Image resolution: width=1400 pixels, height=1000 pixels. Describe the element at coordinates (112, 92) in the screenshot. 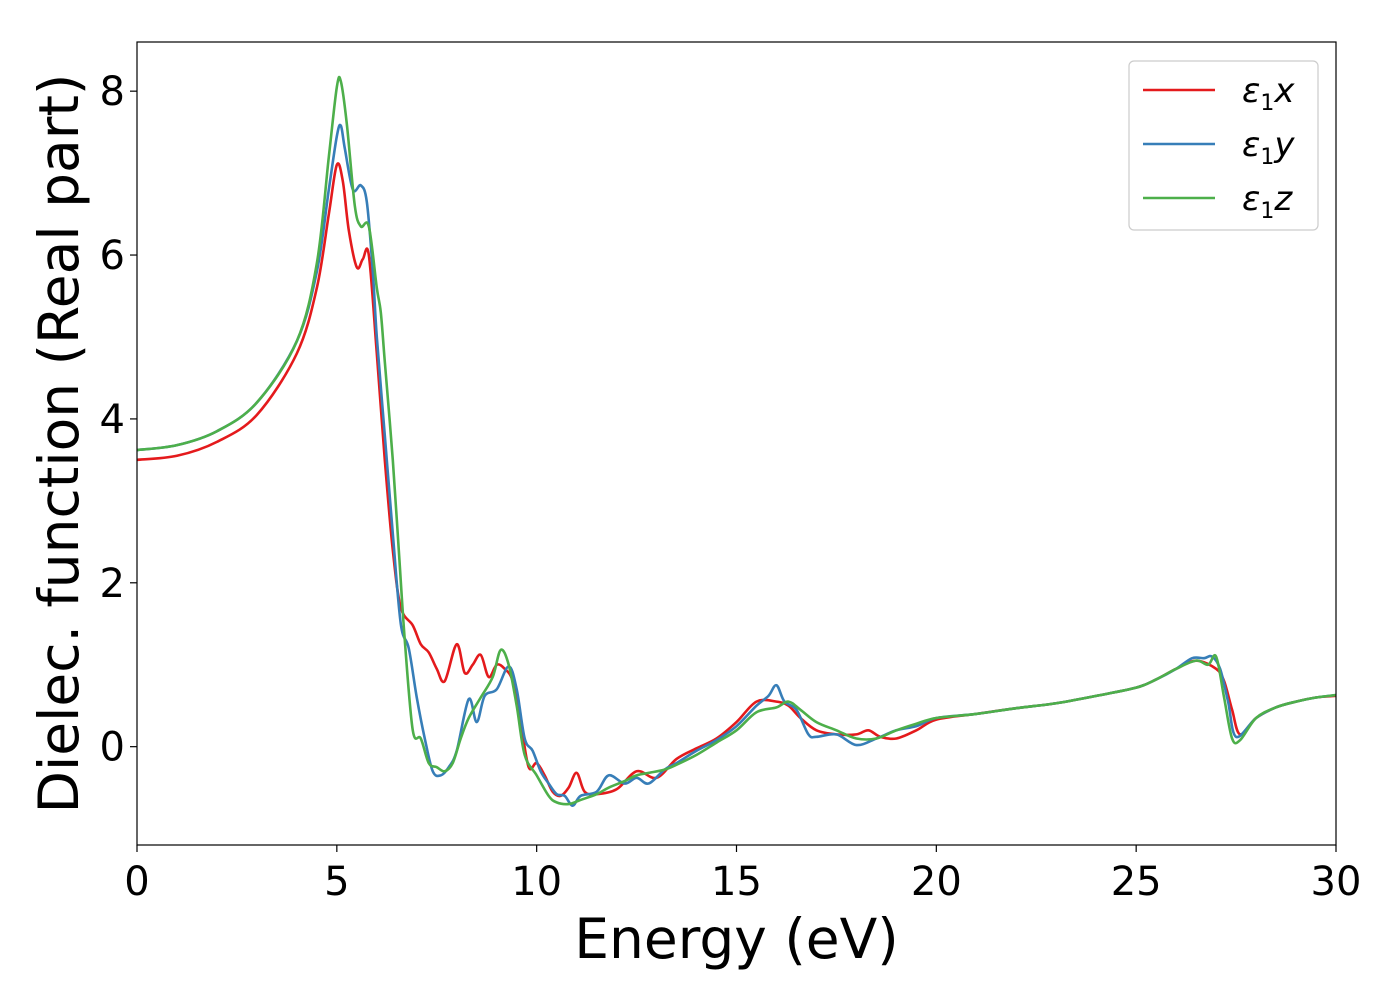

I see `y-tick-label: 8` at that location.